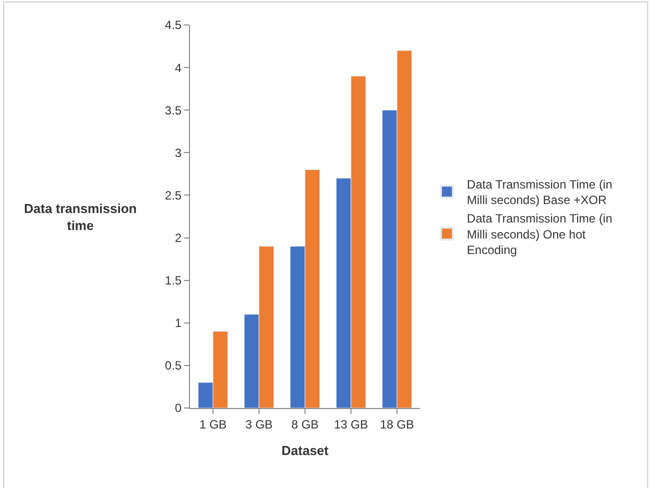  What do you see at coordinates (80, 217) in the screenshot?
I see `y-axis-title: Data transmission time` at bounding box center [80, 217].